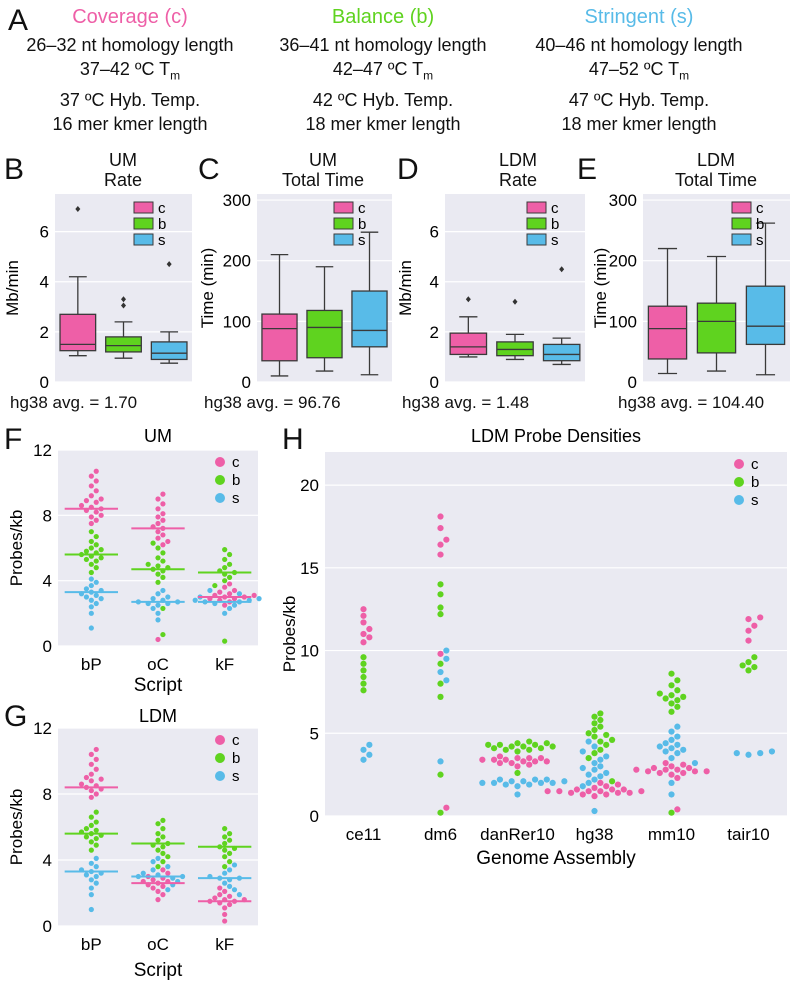  Describe the element at coordinates (715, 160) in the screenshot. I see `panel-e-title-line1: LDM` at that location.